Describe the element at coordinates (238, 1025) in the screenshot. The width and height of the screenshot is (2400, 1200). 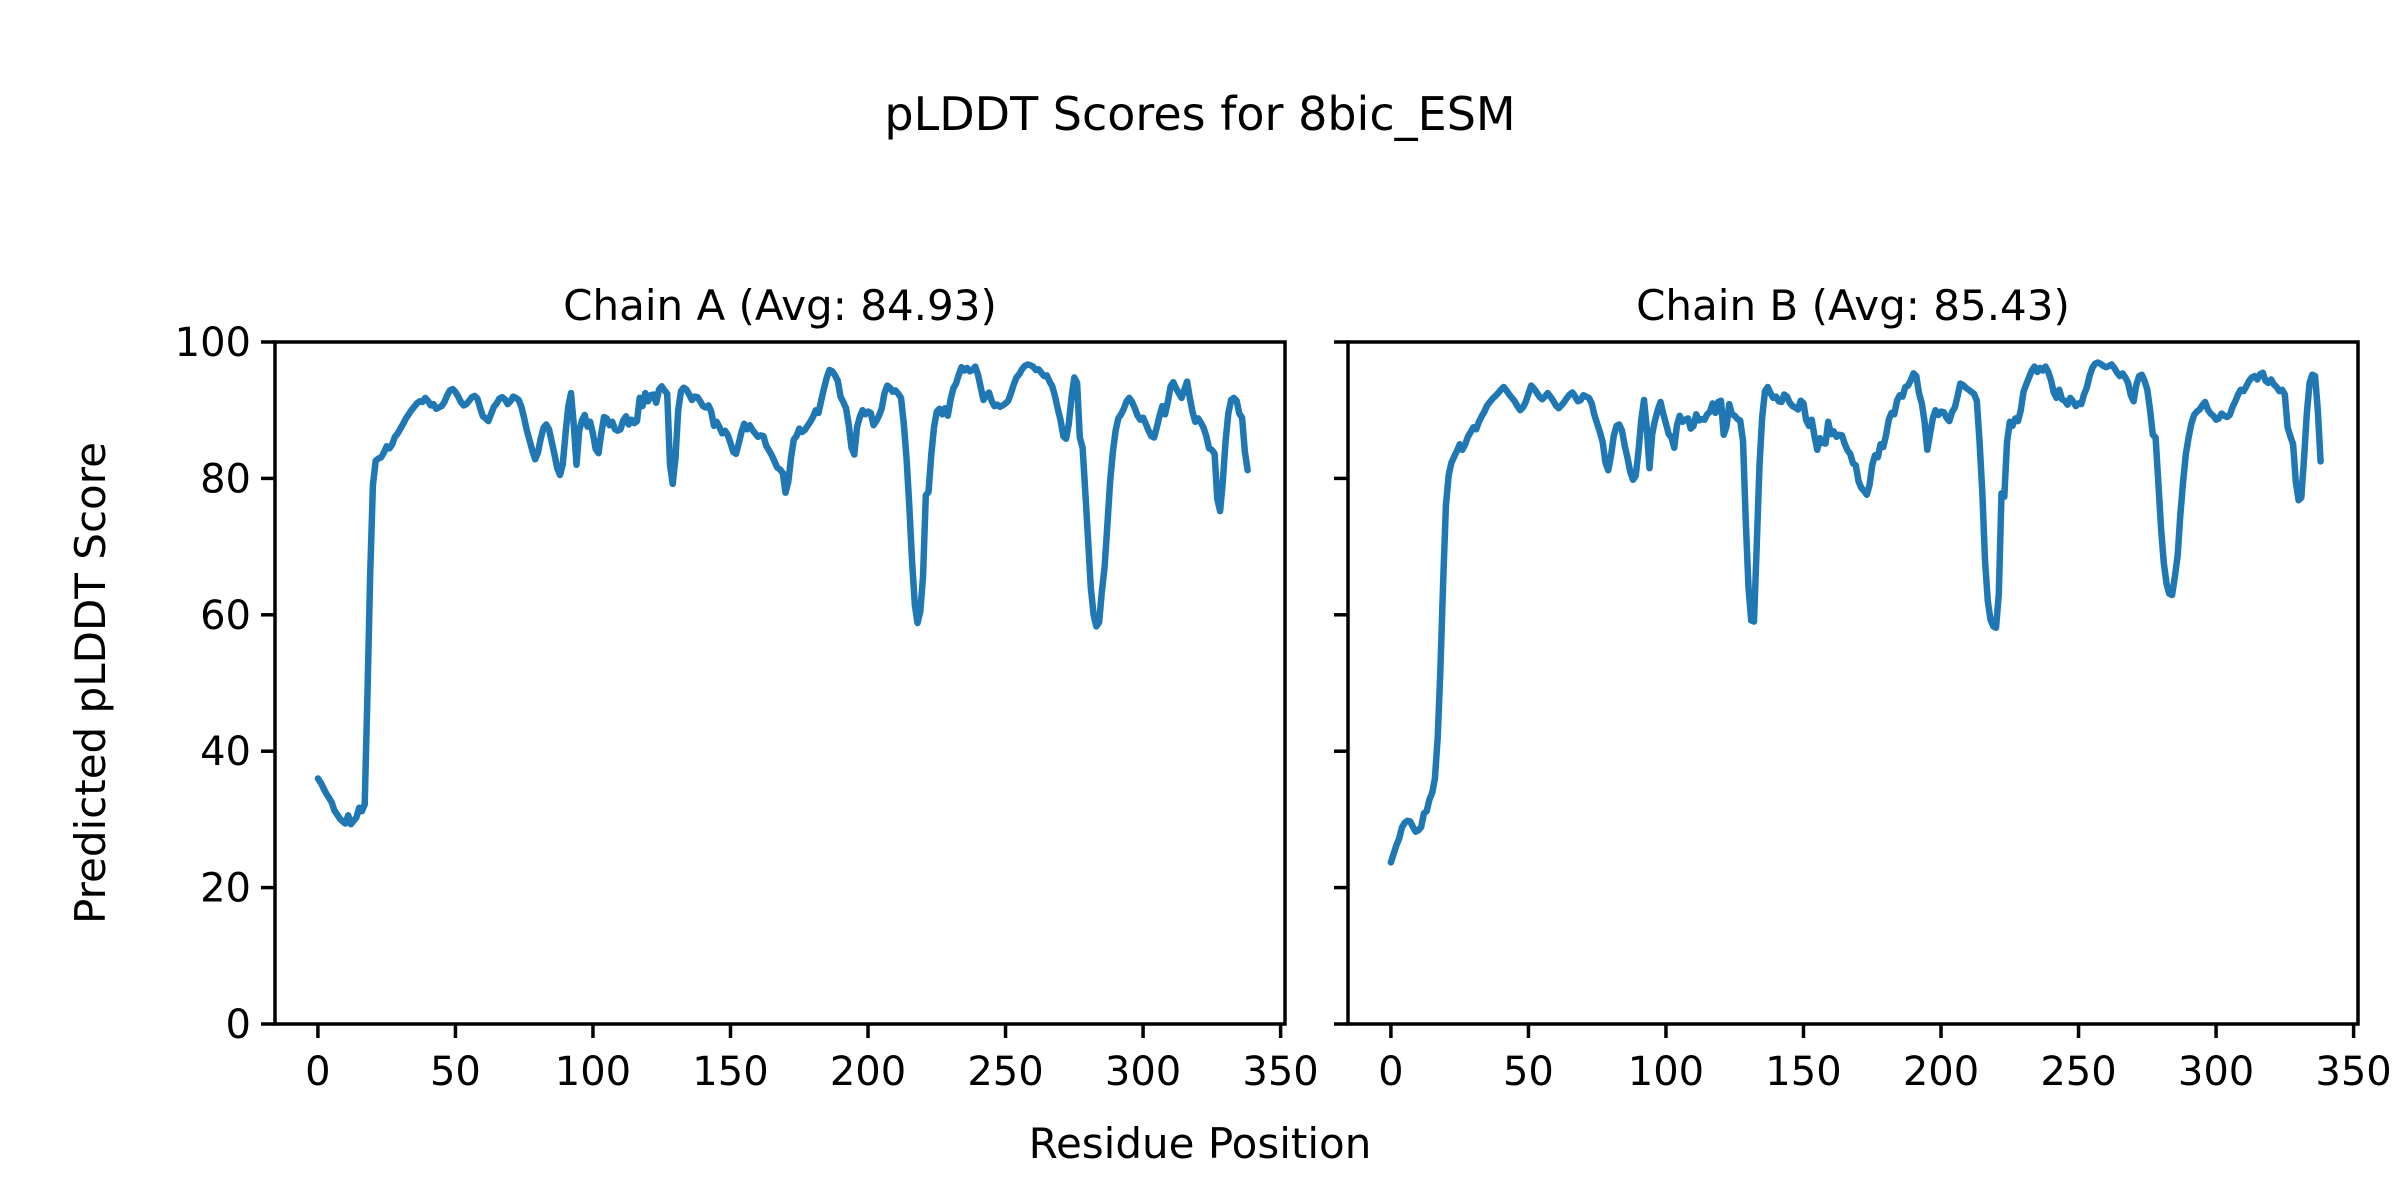
I see `y-tick-label: 0` at that location.